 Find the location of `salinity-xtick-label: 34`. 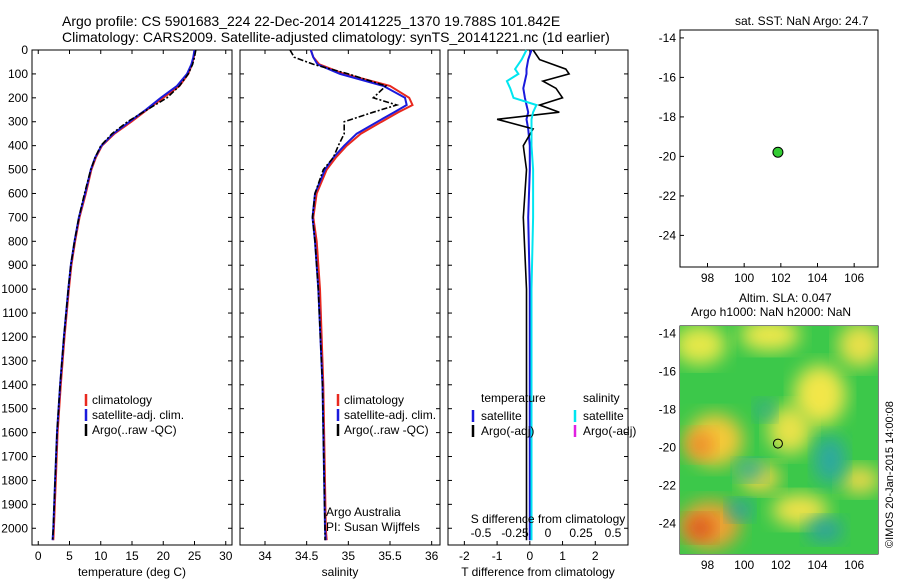

salinity-xtick-label: 34 is located at coordinates (265, 556).